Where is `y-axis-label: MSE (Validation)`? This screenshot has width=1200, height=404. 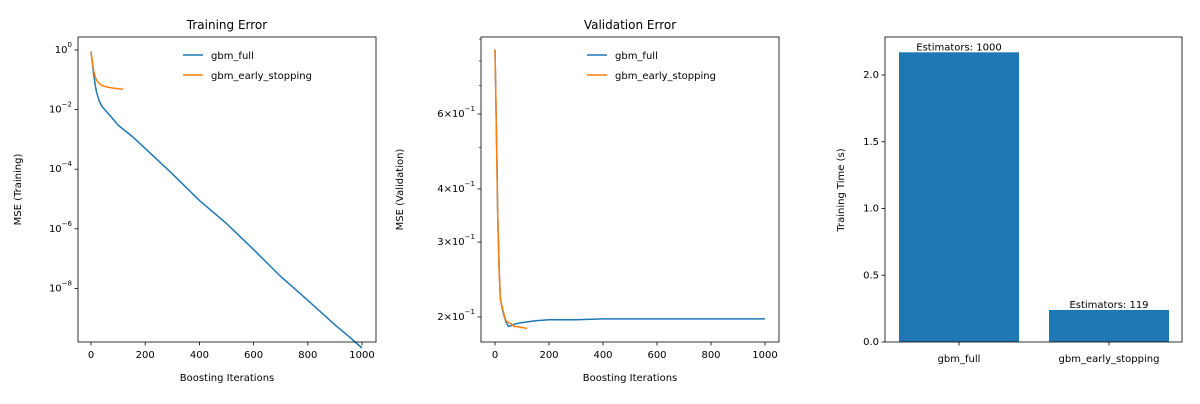
y-axis-label: MSE (Validation) is located at coordinates (400, 190).